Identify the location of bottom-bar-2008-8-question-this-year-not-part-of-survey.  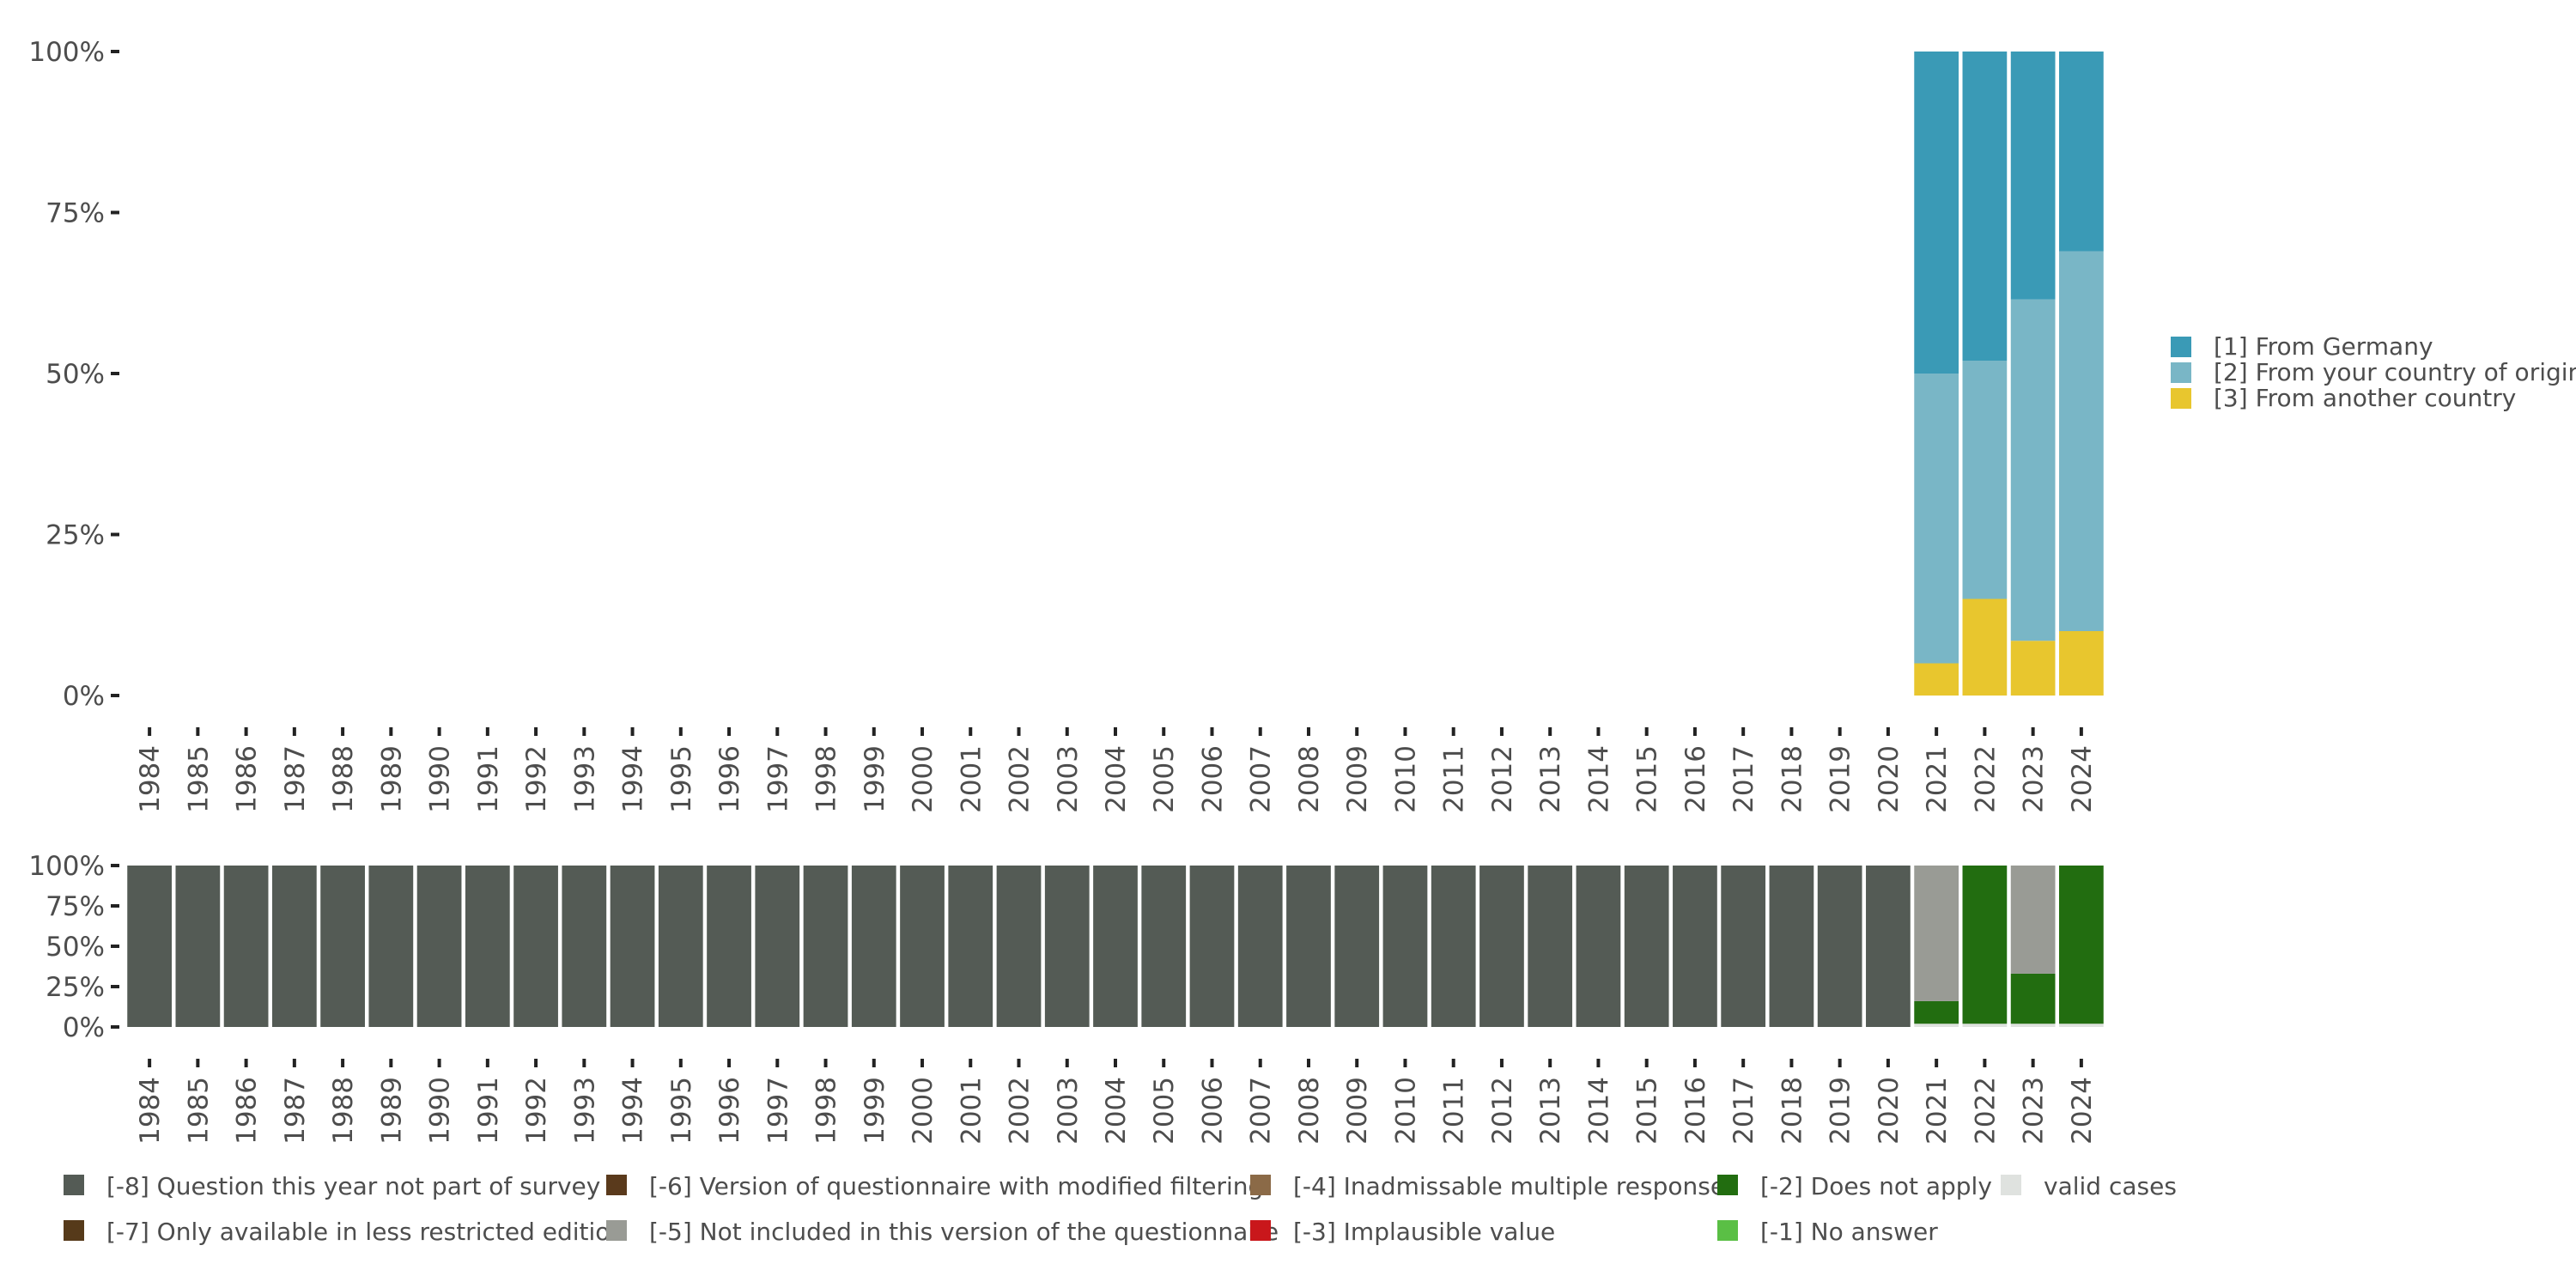
(1308, 947).